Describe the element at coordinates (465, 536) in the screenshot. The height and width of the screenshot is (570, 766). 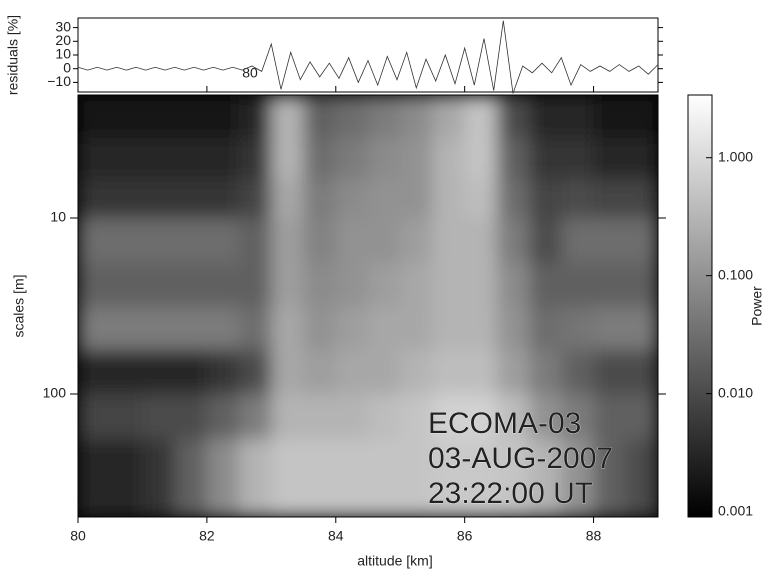
I see `x-tick-label: 86` at that location.